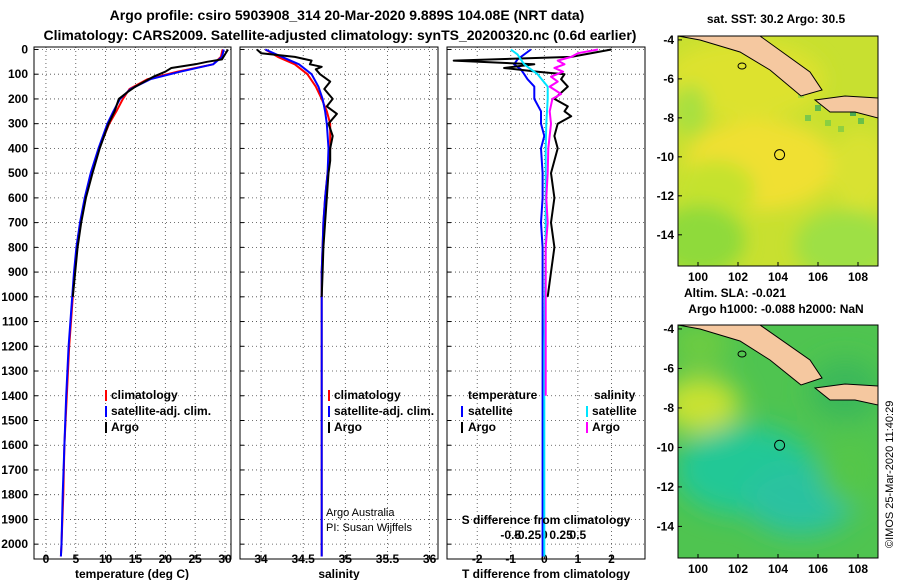  I want to click on temperature-x-tick-labels: 0 5 10 15 20 25 30, so click(137, 559).